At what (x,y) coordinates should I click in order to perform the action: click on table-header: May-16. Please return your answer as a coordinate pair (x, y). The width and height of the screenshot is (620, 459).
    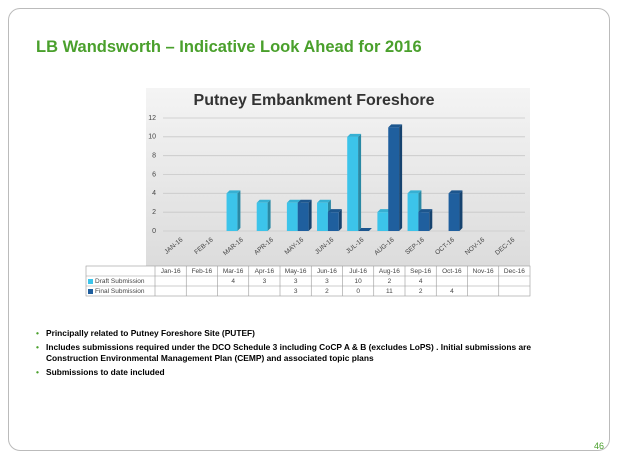
    Looking at the image, I should click on (296, 271).